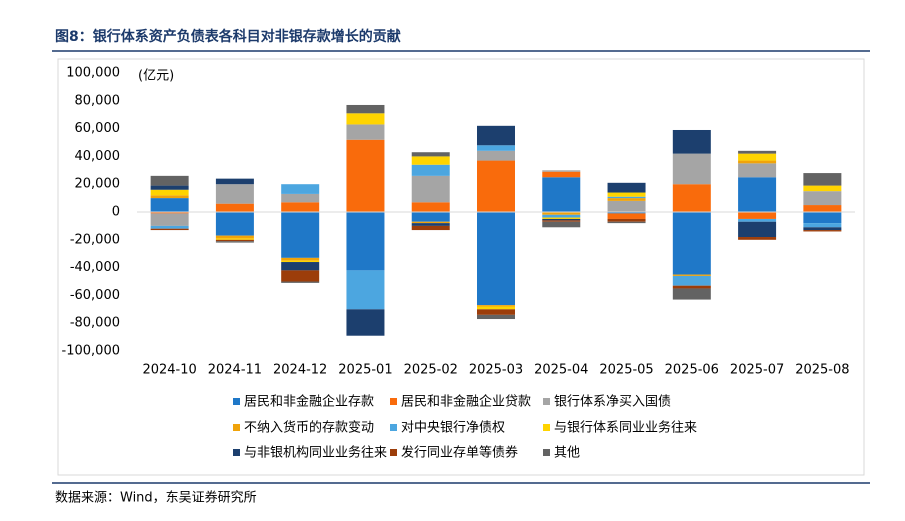 This screenshot has width=905, height=521. I want to click on legend-label: 居民和非金融企业存款, so click(309, 402).